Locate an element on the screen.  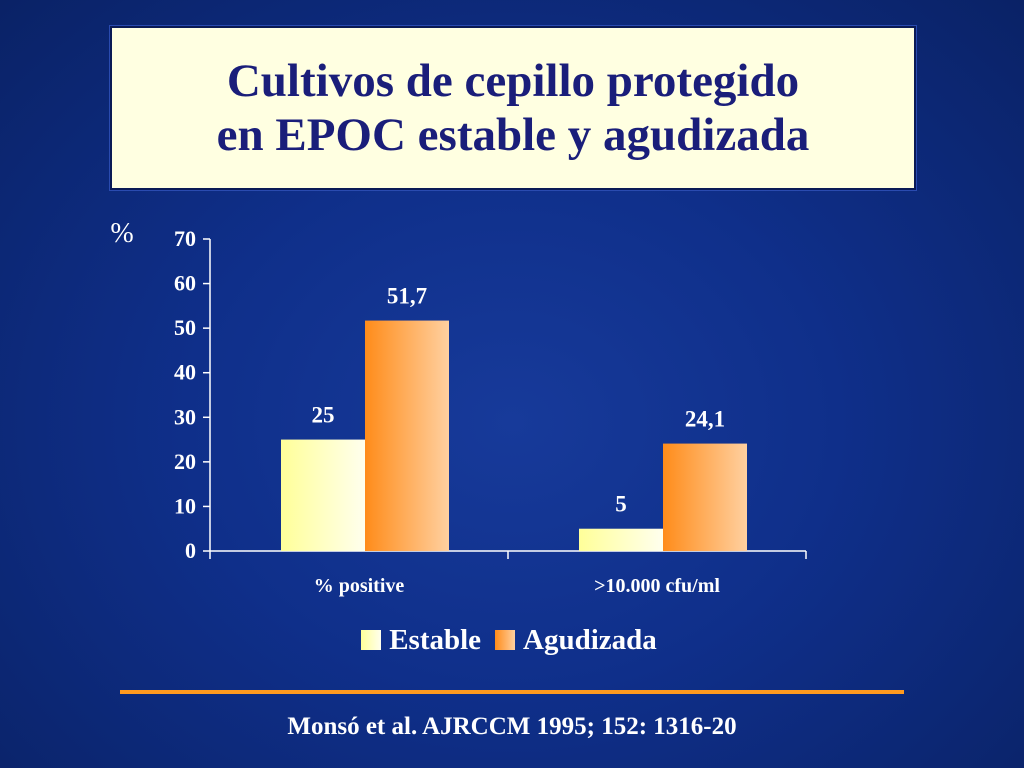
title-line-2: en EPOC estable y agudizada is located at coordinates (513, 135).